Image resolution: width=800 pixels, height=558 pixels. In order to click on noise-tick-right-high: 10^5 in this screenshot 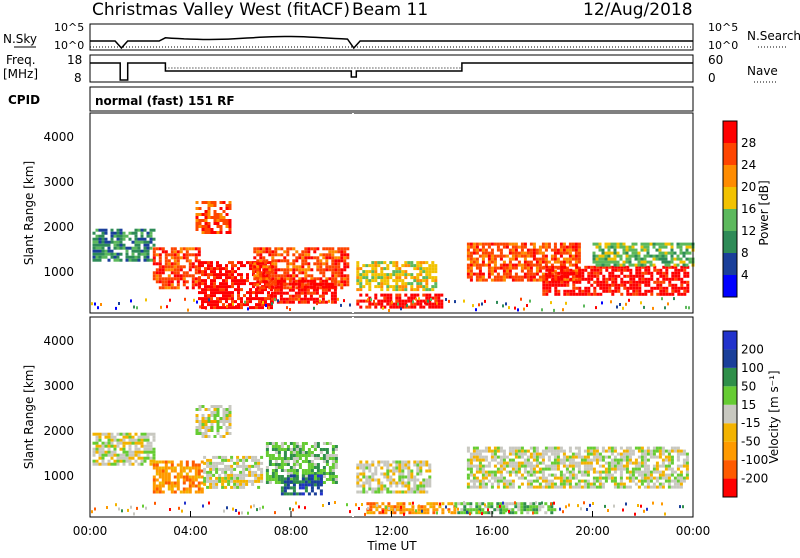, I will do `click(723, 27)`.